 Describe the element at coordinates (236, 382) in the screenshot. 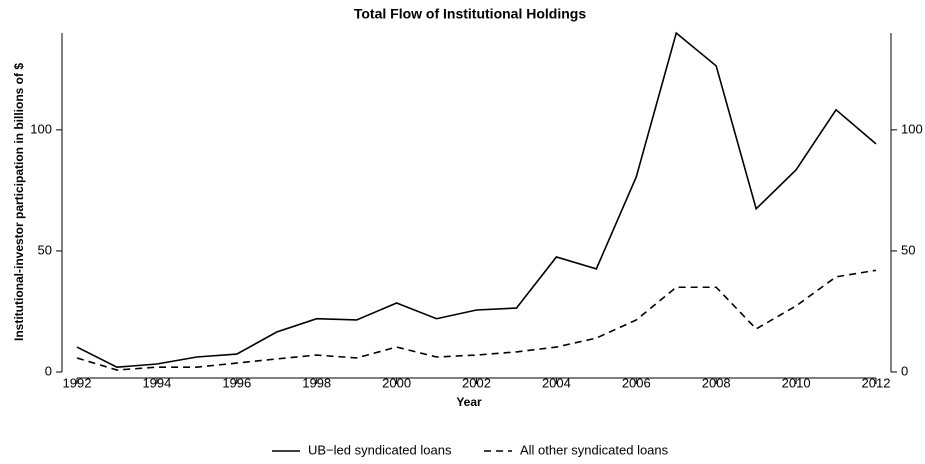

I see `x-tick-label: 1996` at that location.